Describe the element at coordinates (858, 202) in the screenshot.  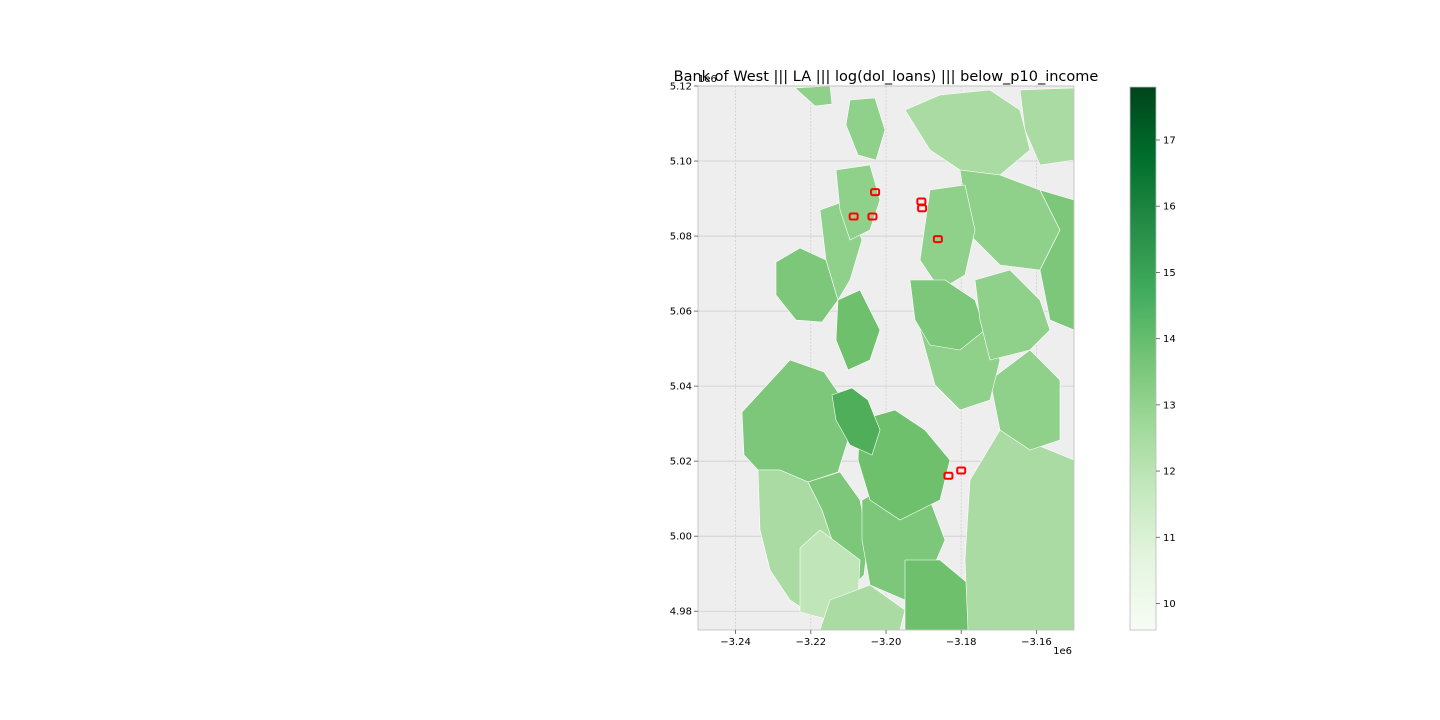
I see `region-north-hills` at that location.